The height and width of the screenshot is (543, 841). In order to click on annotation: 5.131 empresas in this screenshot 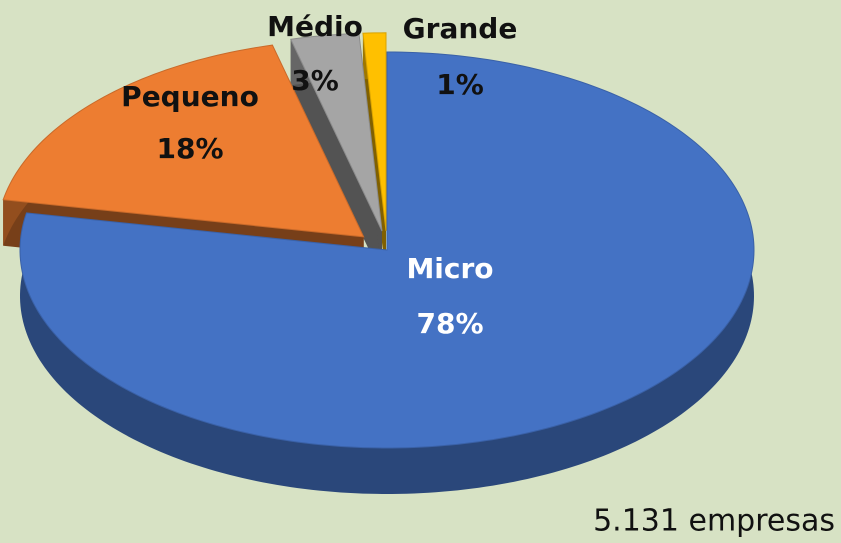, I will do `click(714, 521)`.